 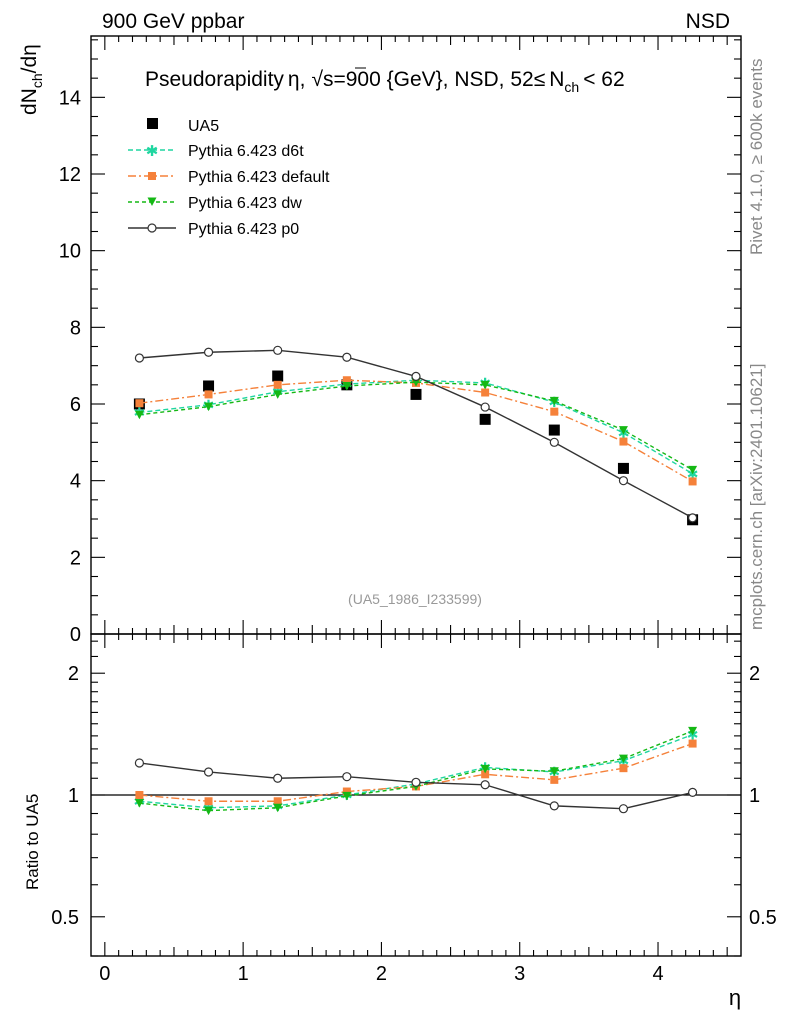 I want to click on bottom-ylabel: Ratio to UA5, so click(x=32, y=842).